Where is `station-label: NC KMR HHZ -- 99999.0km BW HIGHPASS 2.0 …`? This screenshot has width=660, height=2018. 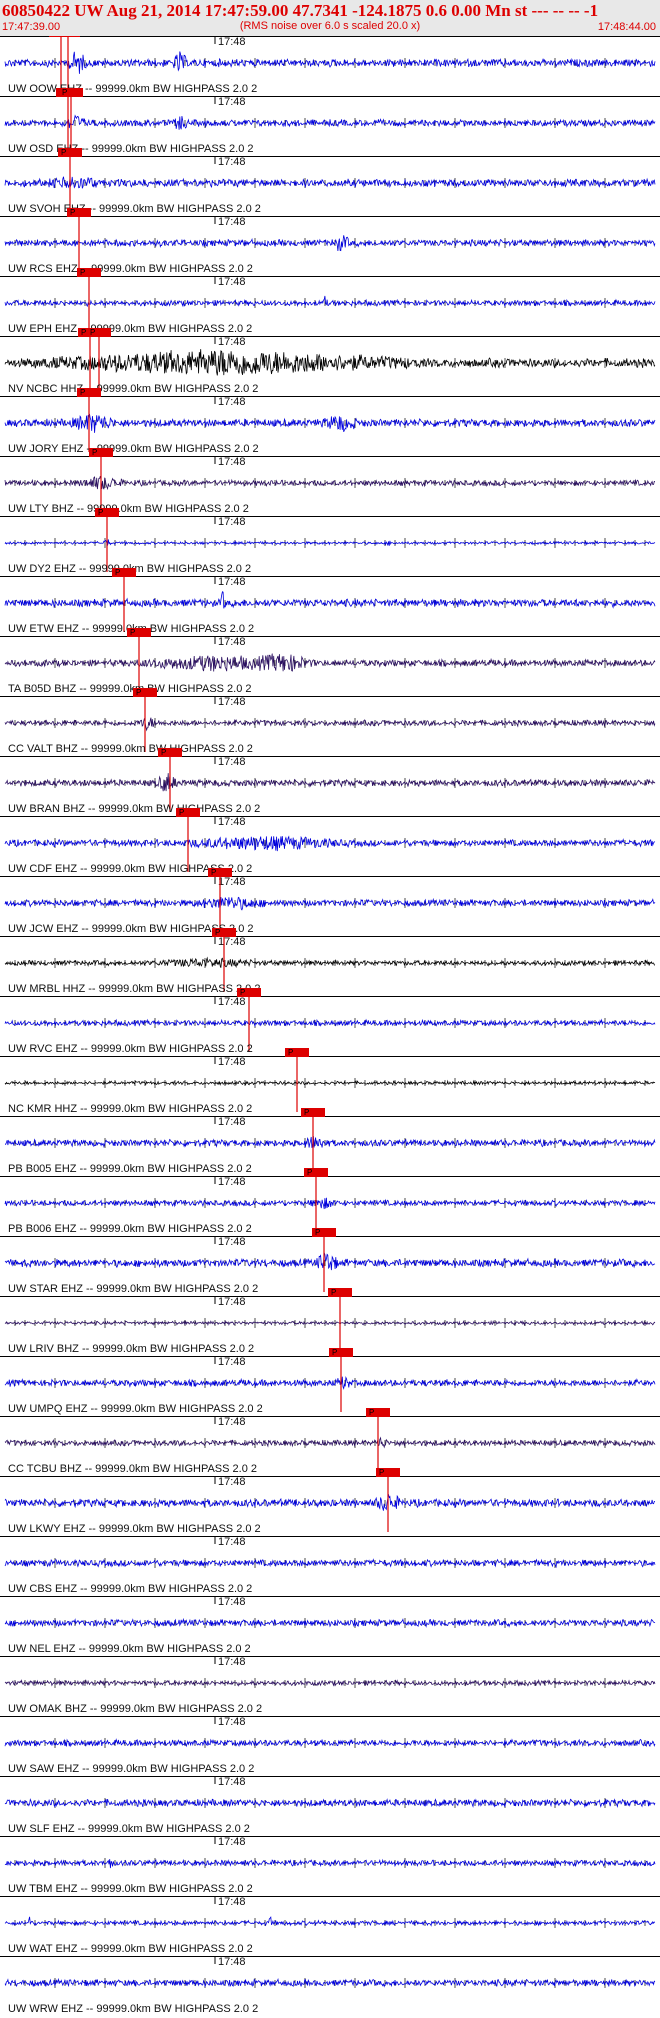
station-label: NC KMR HHZ -- 99999.0km BW HIGHPASS 2.0 … is located at coordinates (130, 1109).